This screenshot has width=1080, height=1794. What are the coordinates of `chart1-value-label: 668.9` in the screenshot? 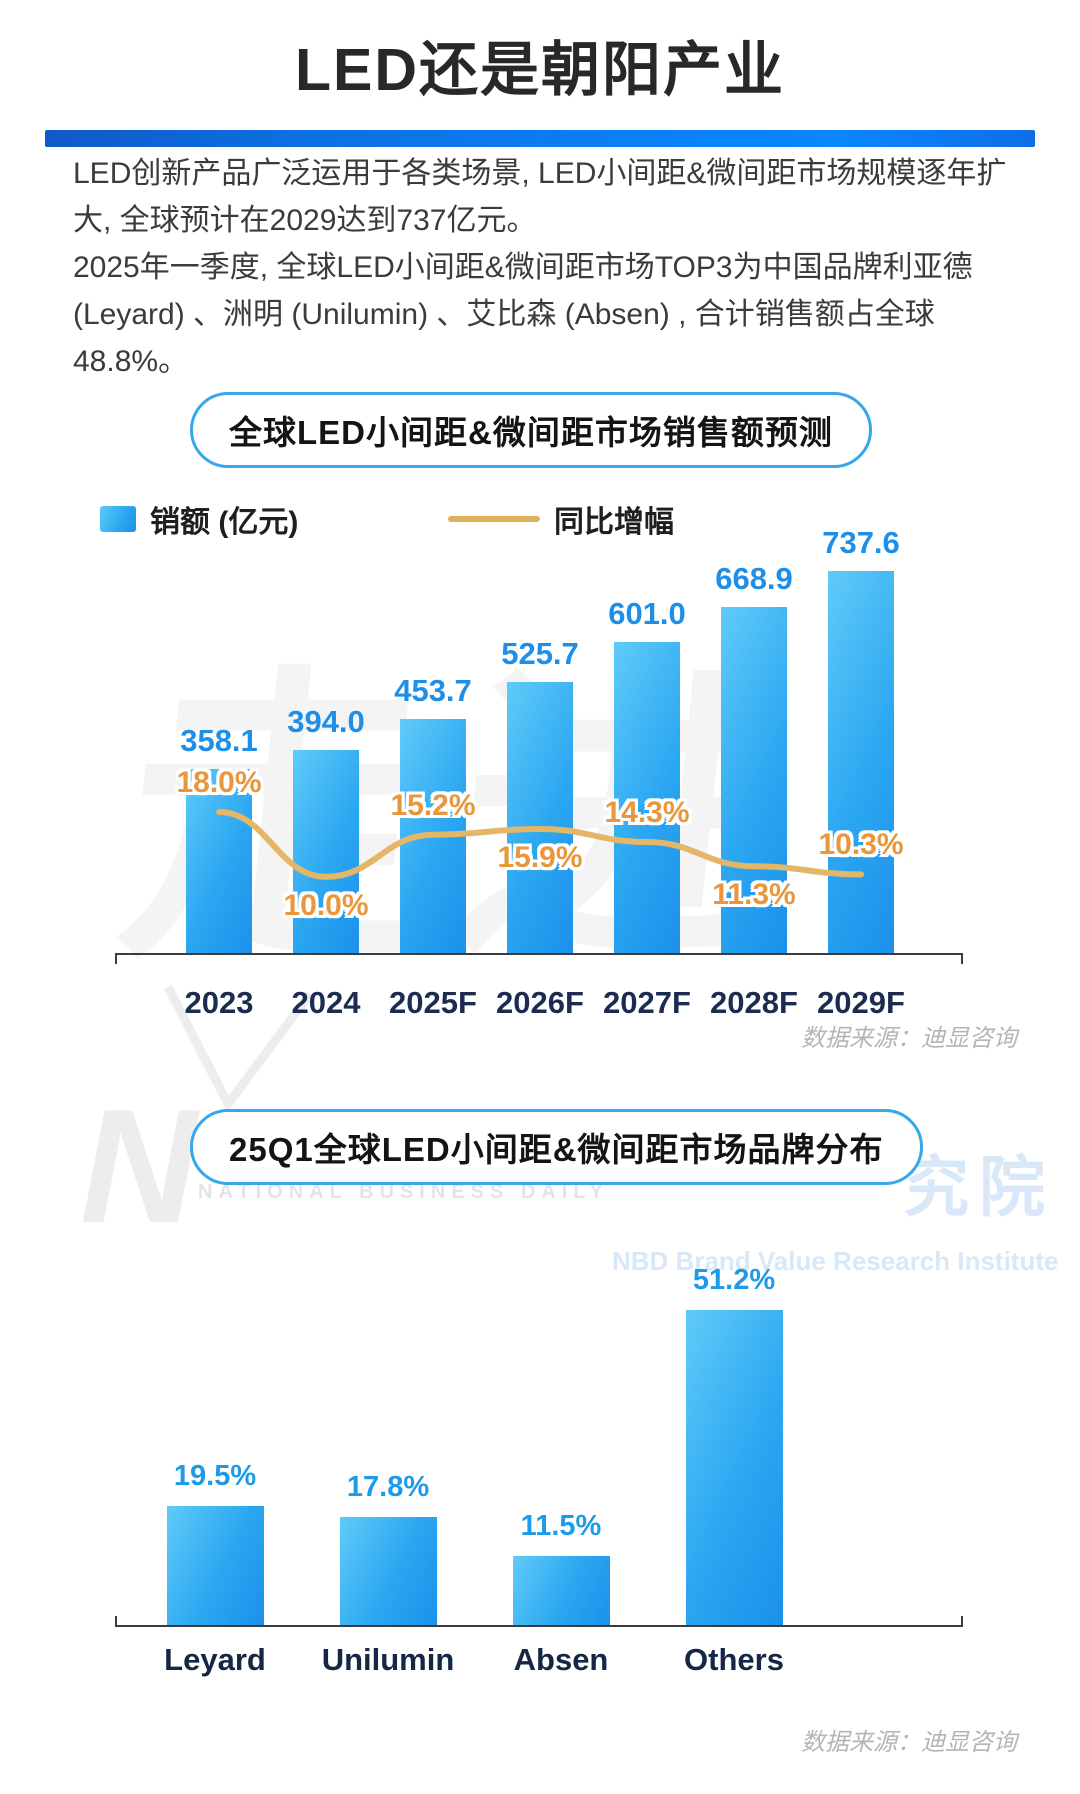 It's located at (754, 578).